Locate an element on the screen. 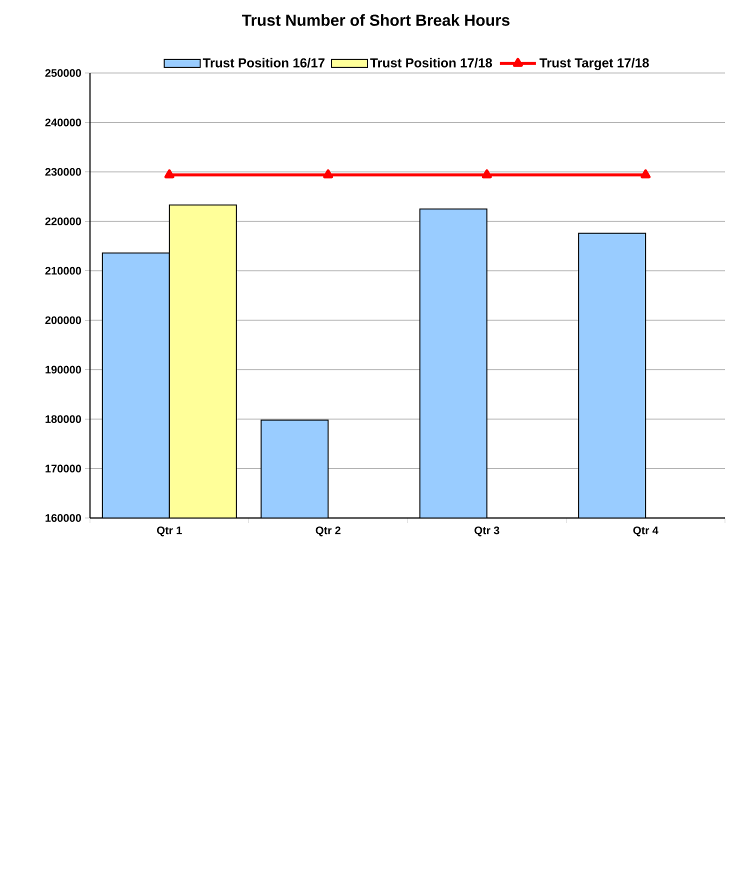 The height and width of the screenshot is (880, 752). y-tick-label: 250000 is located at coordinates (63, 73).